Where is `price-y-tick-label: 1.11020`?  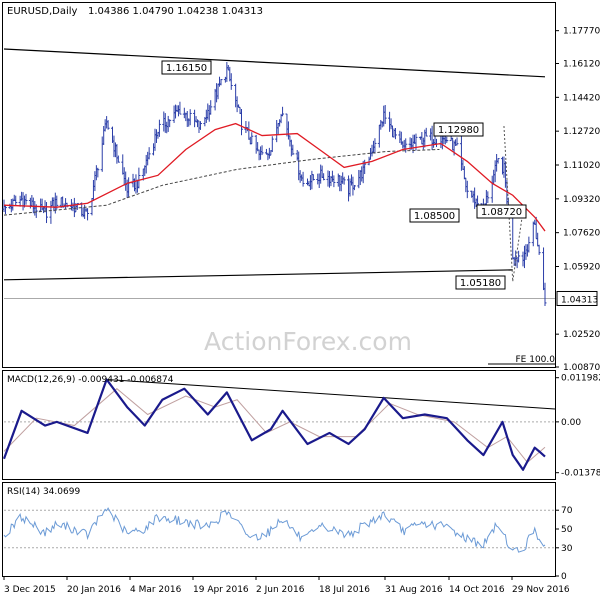
price-y-tick-label: 1.11020 is located at coordinates (581, 166).